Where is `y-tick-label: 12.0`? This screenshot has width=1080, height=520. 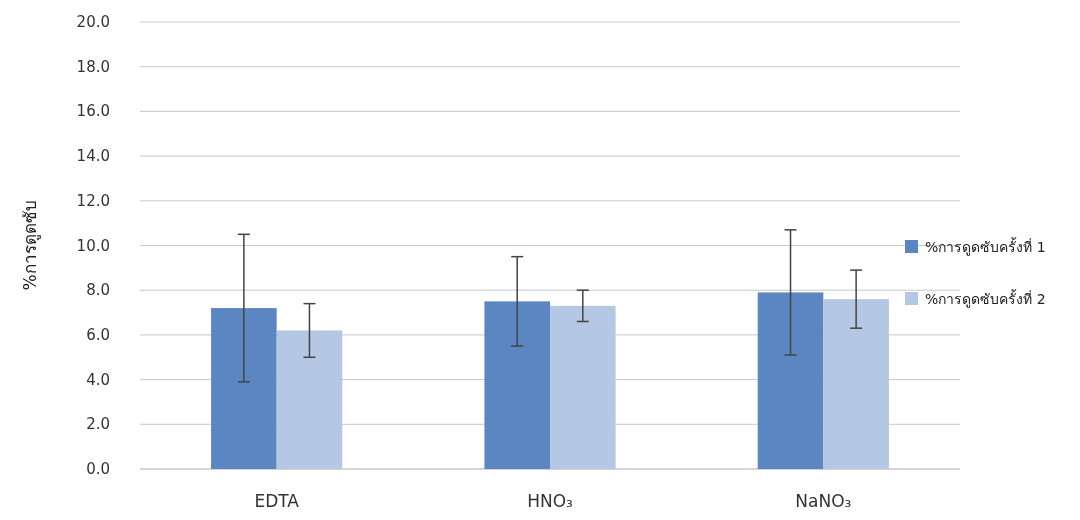
y-tick-label: 12.0 is located at coordinates (93, 200).